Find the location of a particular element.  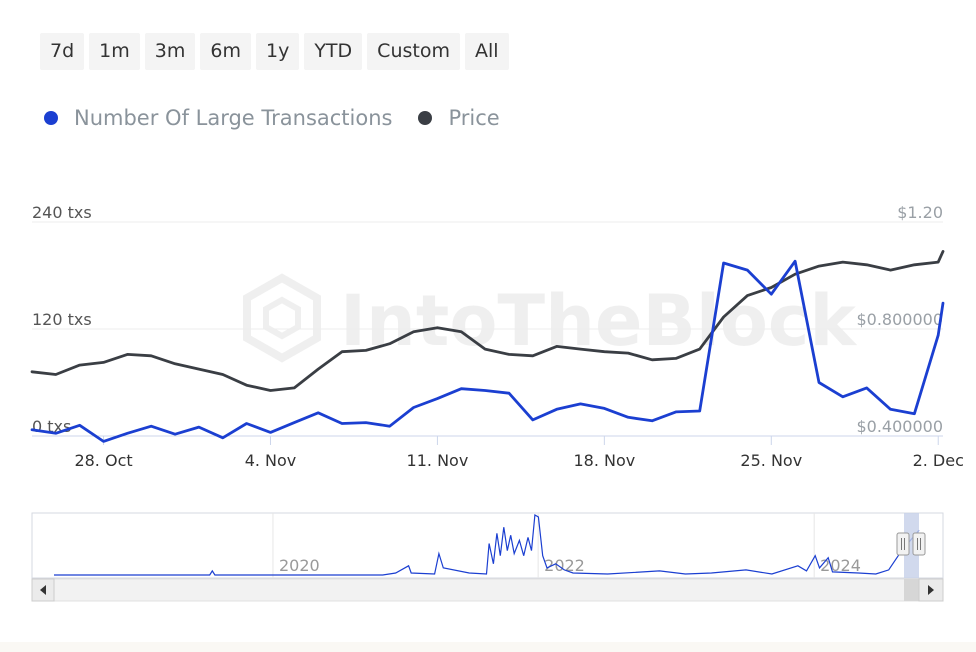

x-axis-tick-label: 4. Nov is located at coordinates (271, 460).